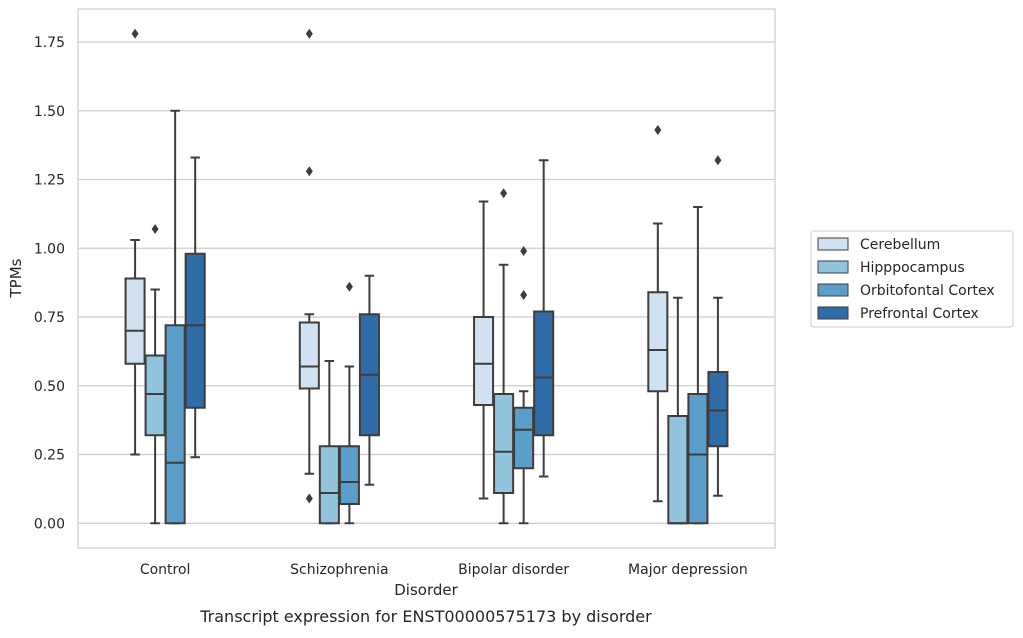 This screenshot has width=1023, height=638. What do you see at coordinates (49, 43) in the screenshot?
I see `y-tick-label-7: 1.75` at bounding box center [49, 43].